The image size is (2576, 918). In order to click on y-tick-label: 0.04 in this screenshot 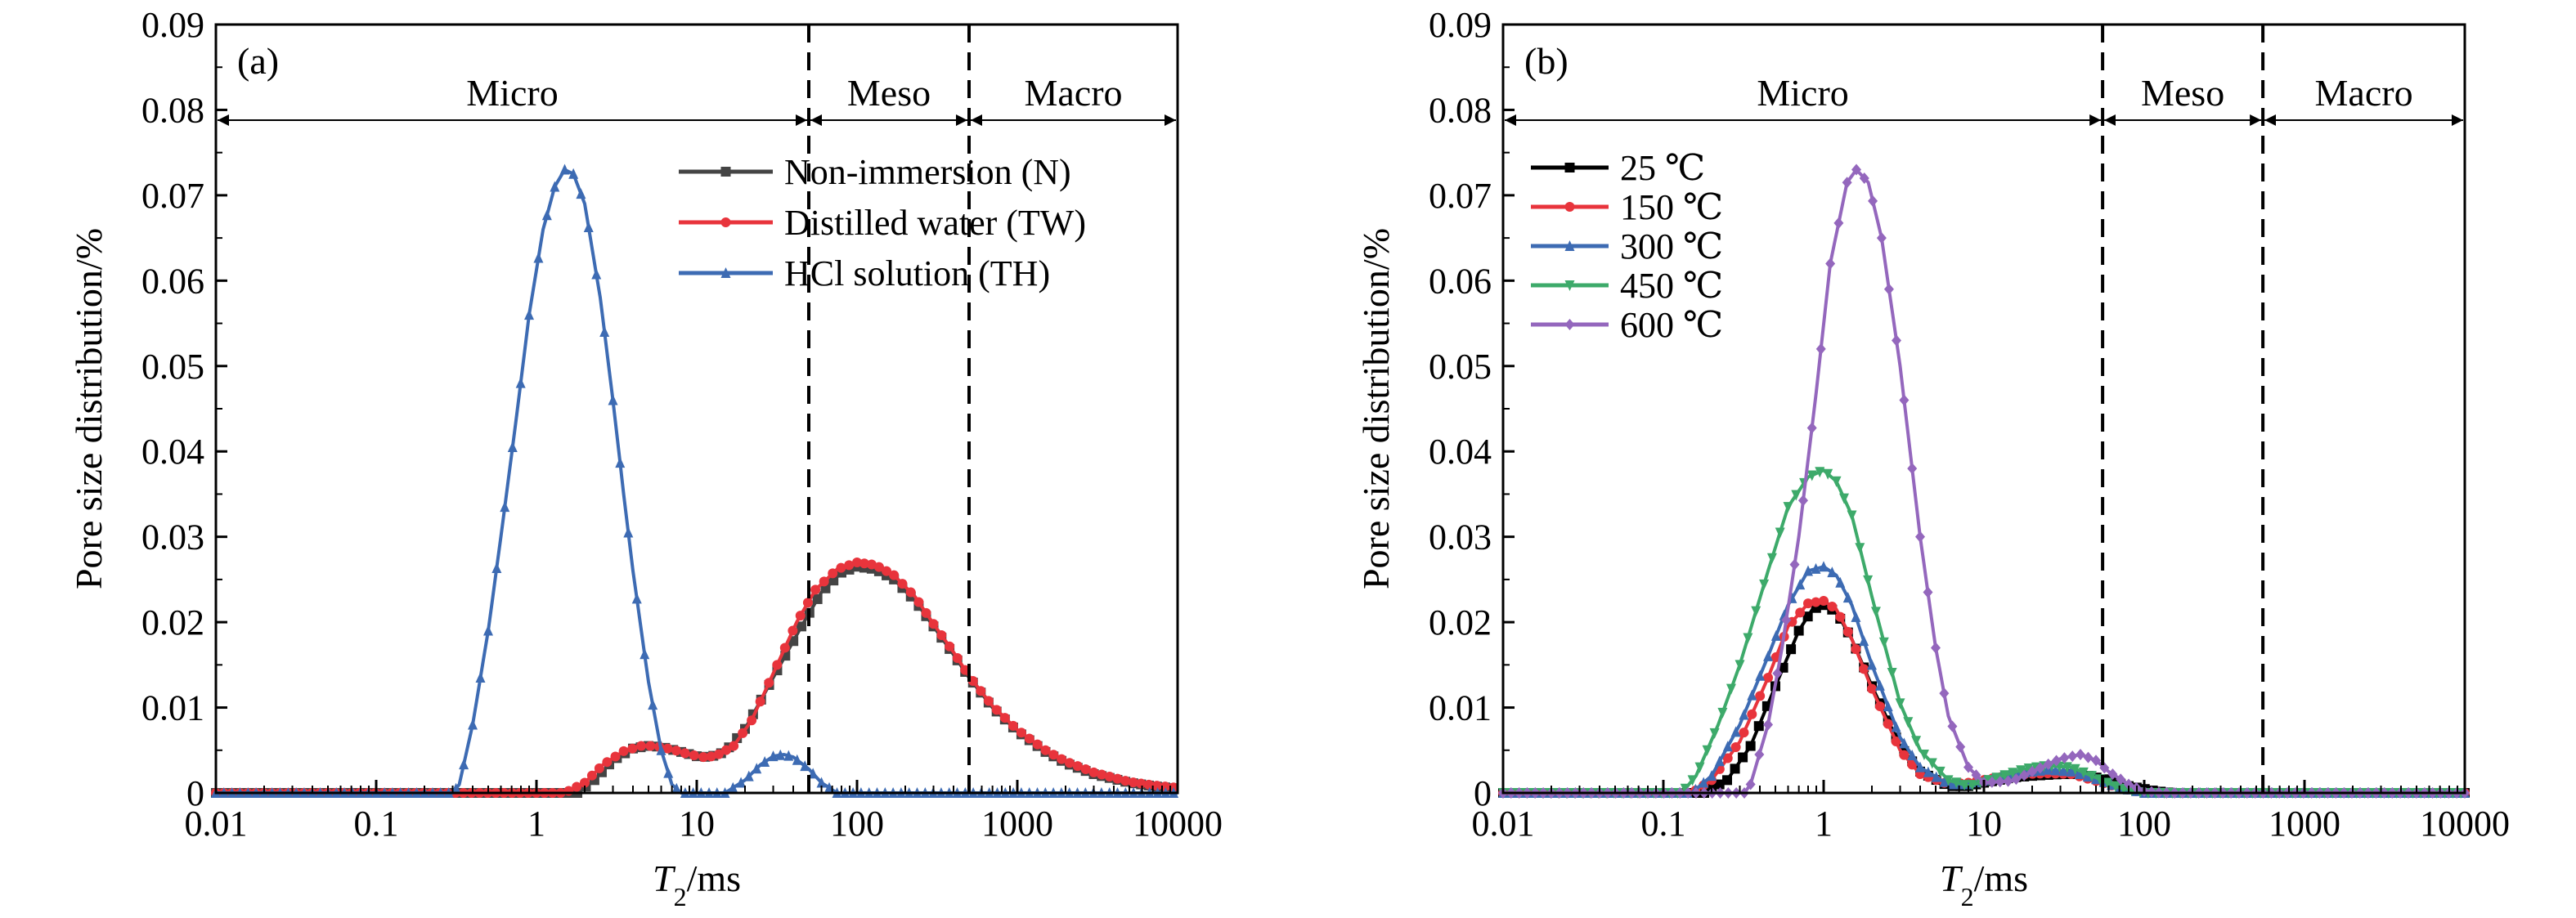, I will do `click(172, 452)`.